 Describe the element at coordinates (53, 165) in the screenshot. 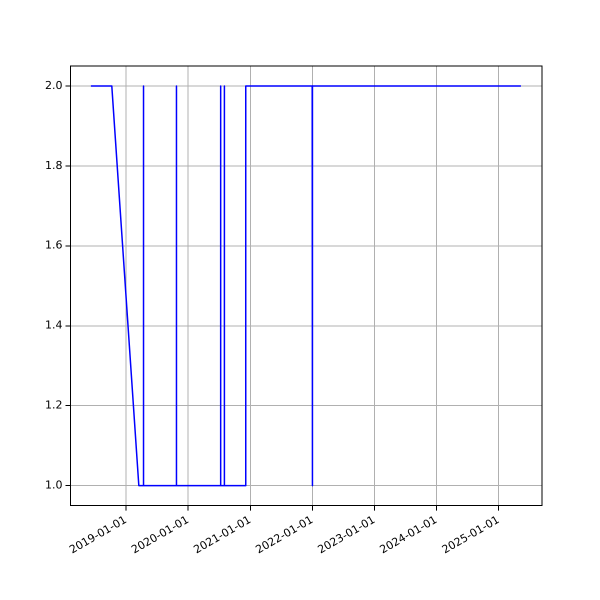

I see `y-tick-label: 1.8` at that location.